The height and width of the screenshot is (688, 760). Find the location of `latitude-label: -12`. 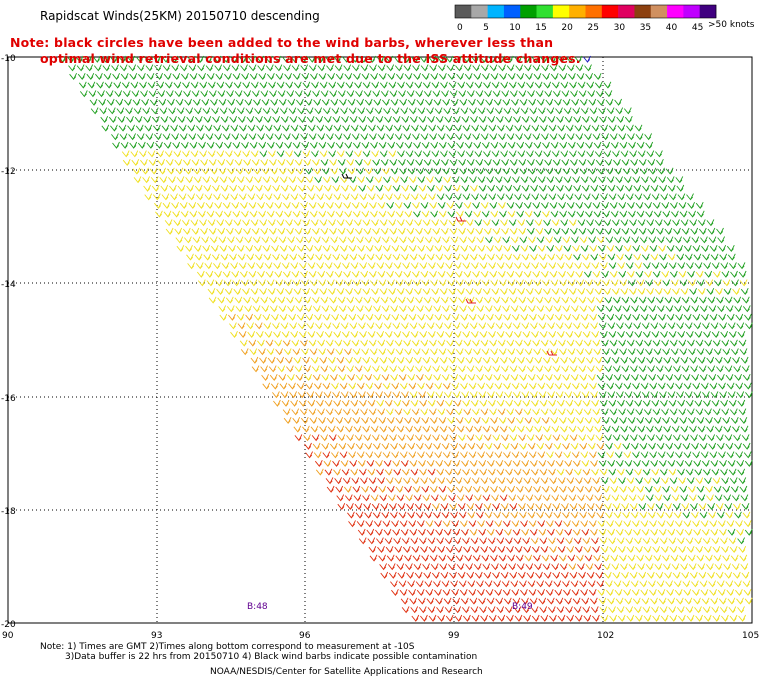

latitude-label: -12 is located at coordinates (8, 172).